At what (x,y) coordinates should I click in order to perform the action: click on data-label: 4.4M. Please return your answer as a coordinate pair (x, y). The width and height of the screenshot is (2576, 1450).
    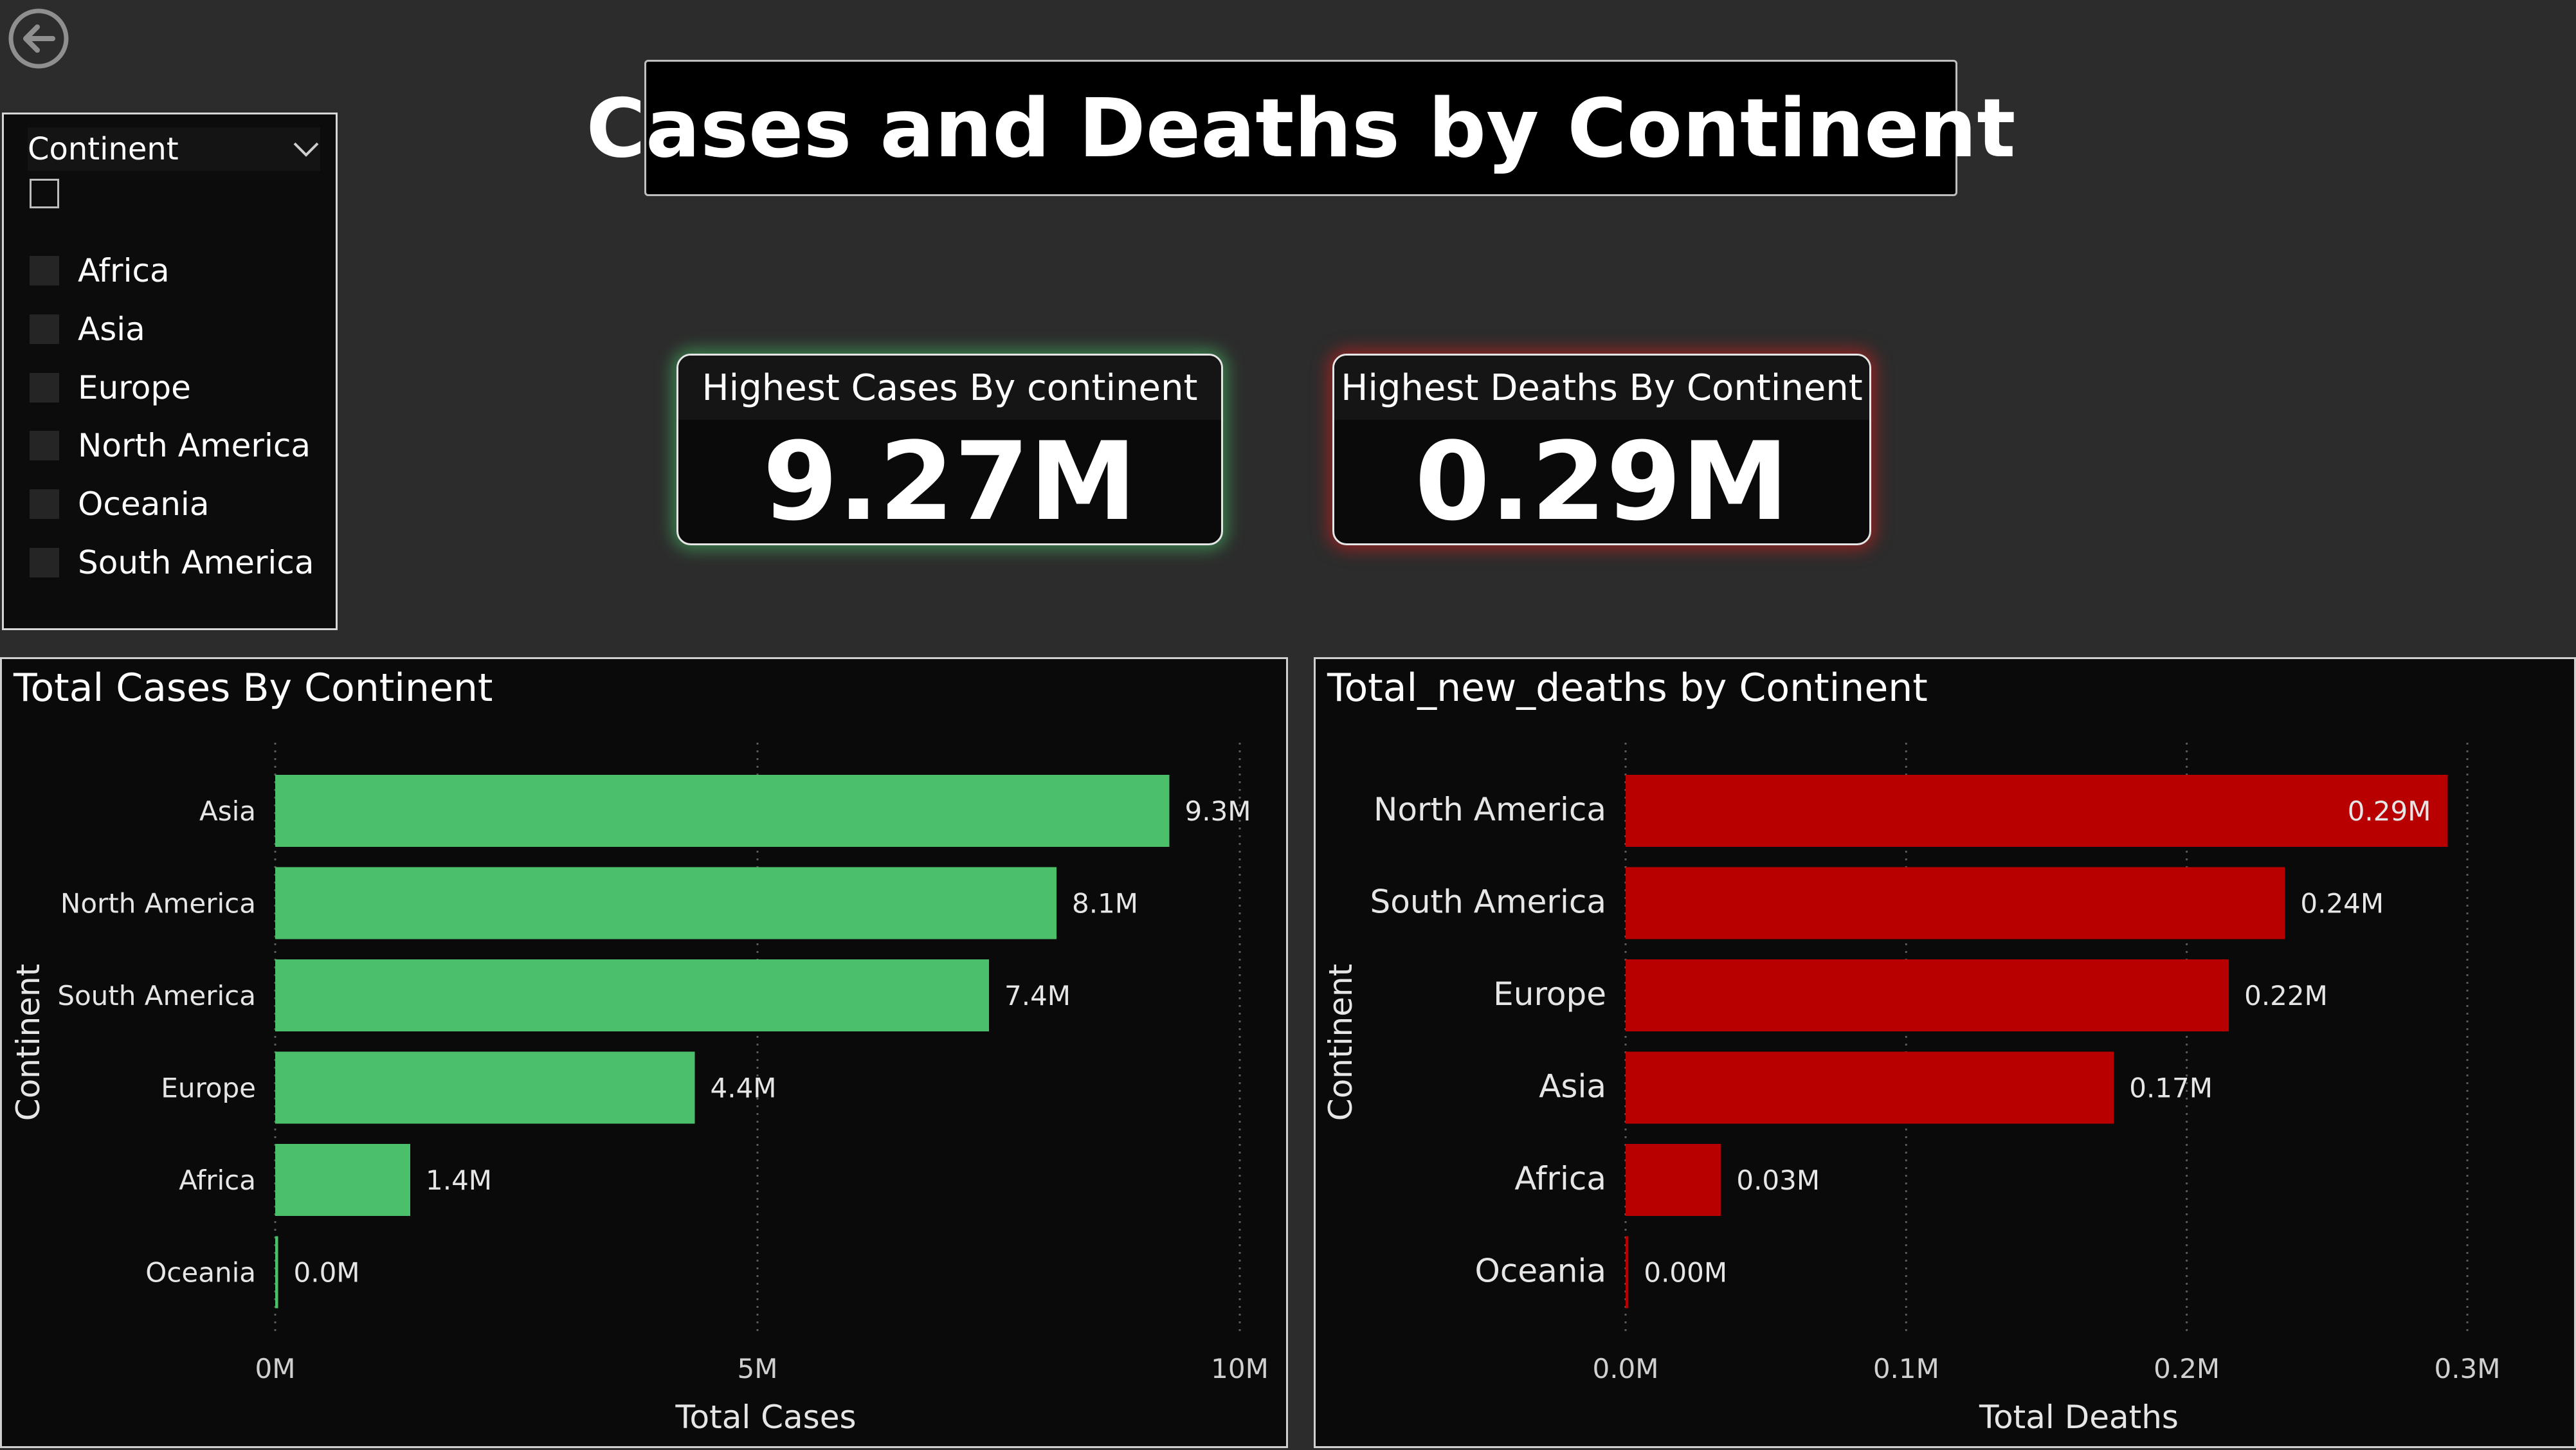
    Looking at the image, I should click on (744, 1088).